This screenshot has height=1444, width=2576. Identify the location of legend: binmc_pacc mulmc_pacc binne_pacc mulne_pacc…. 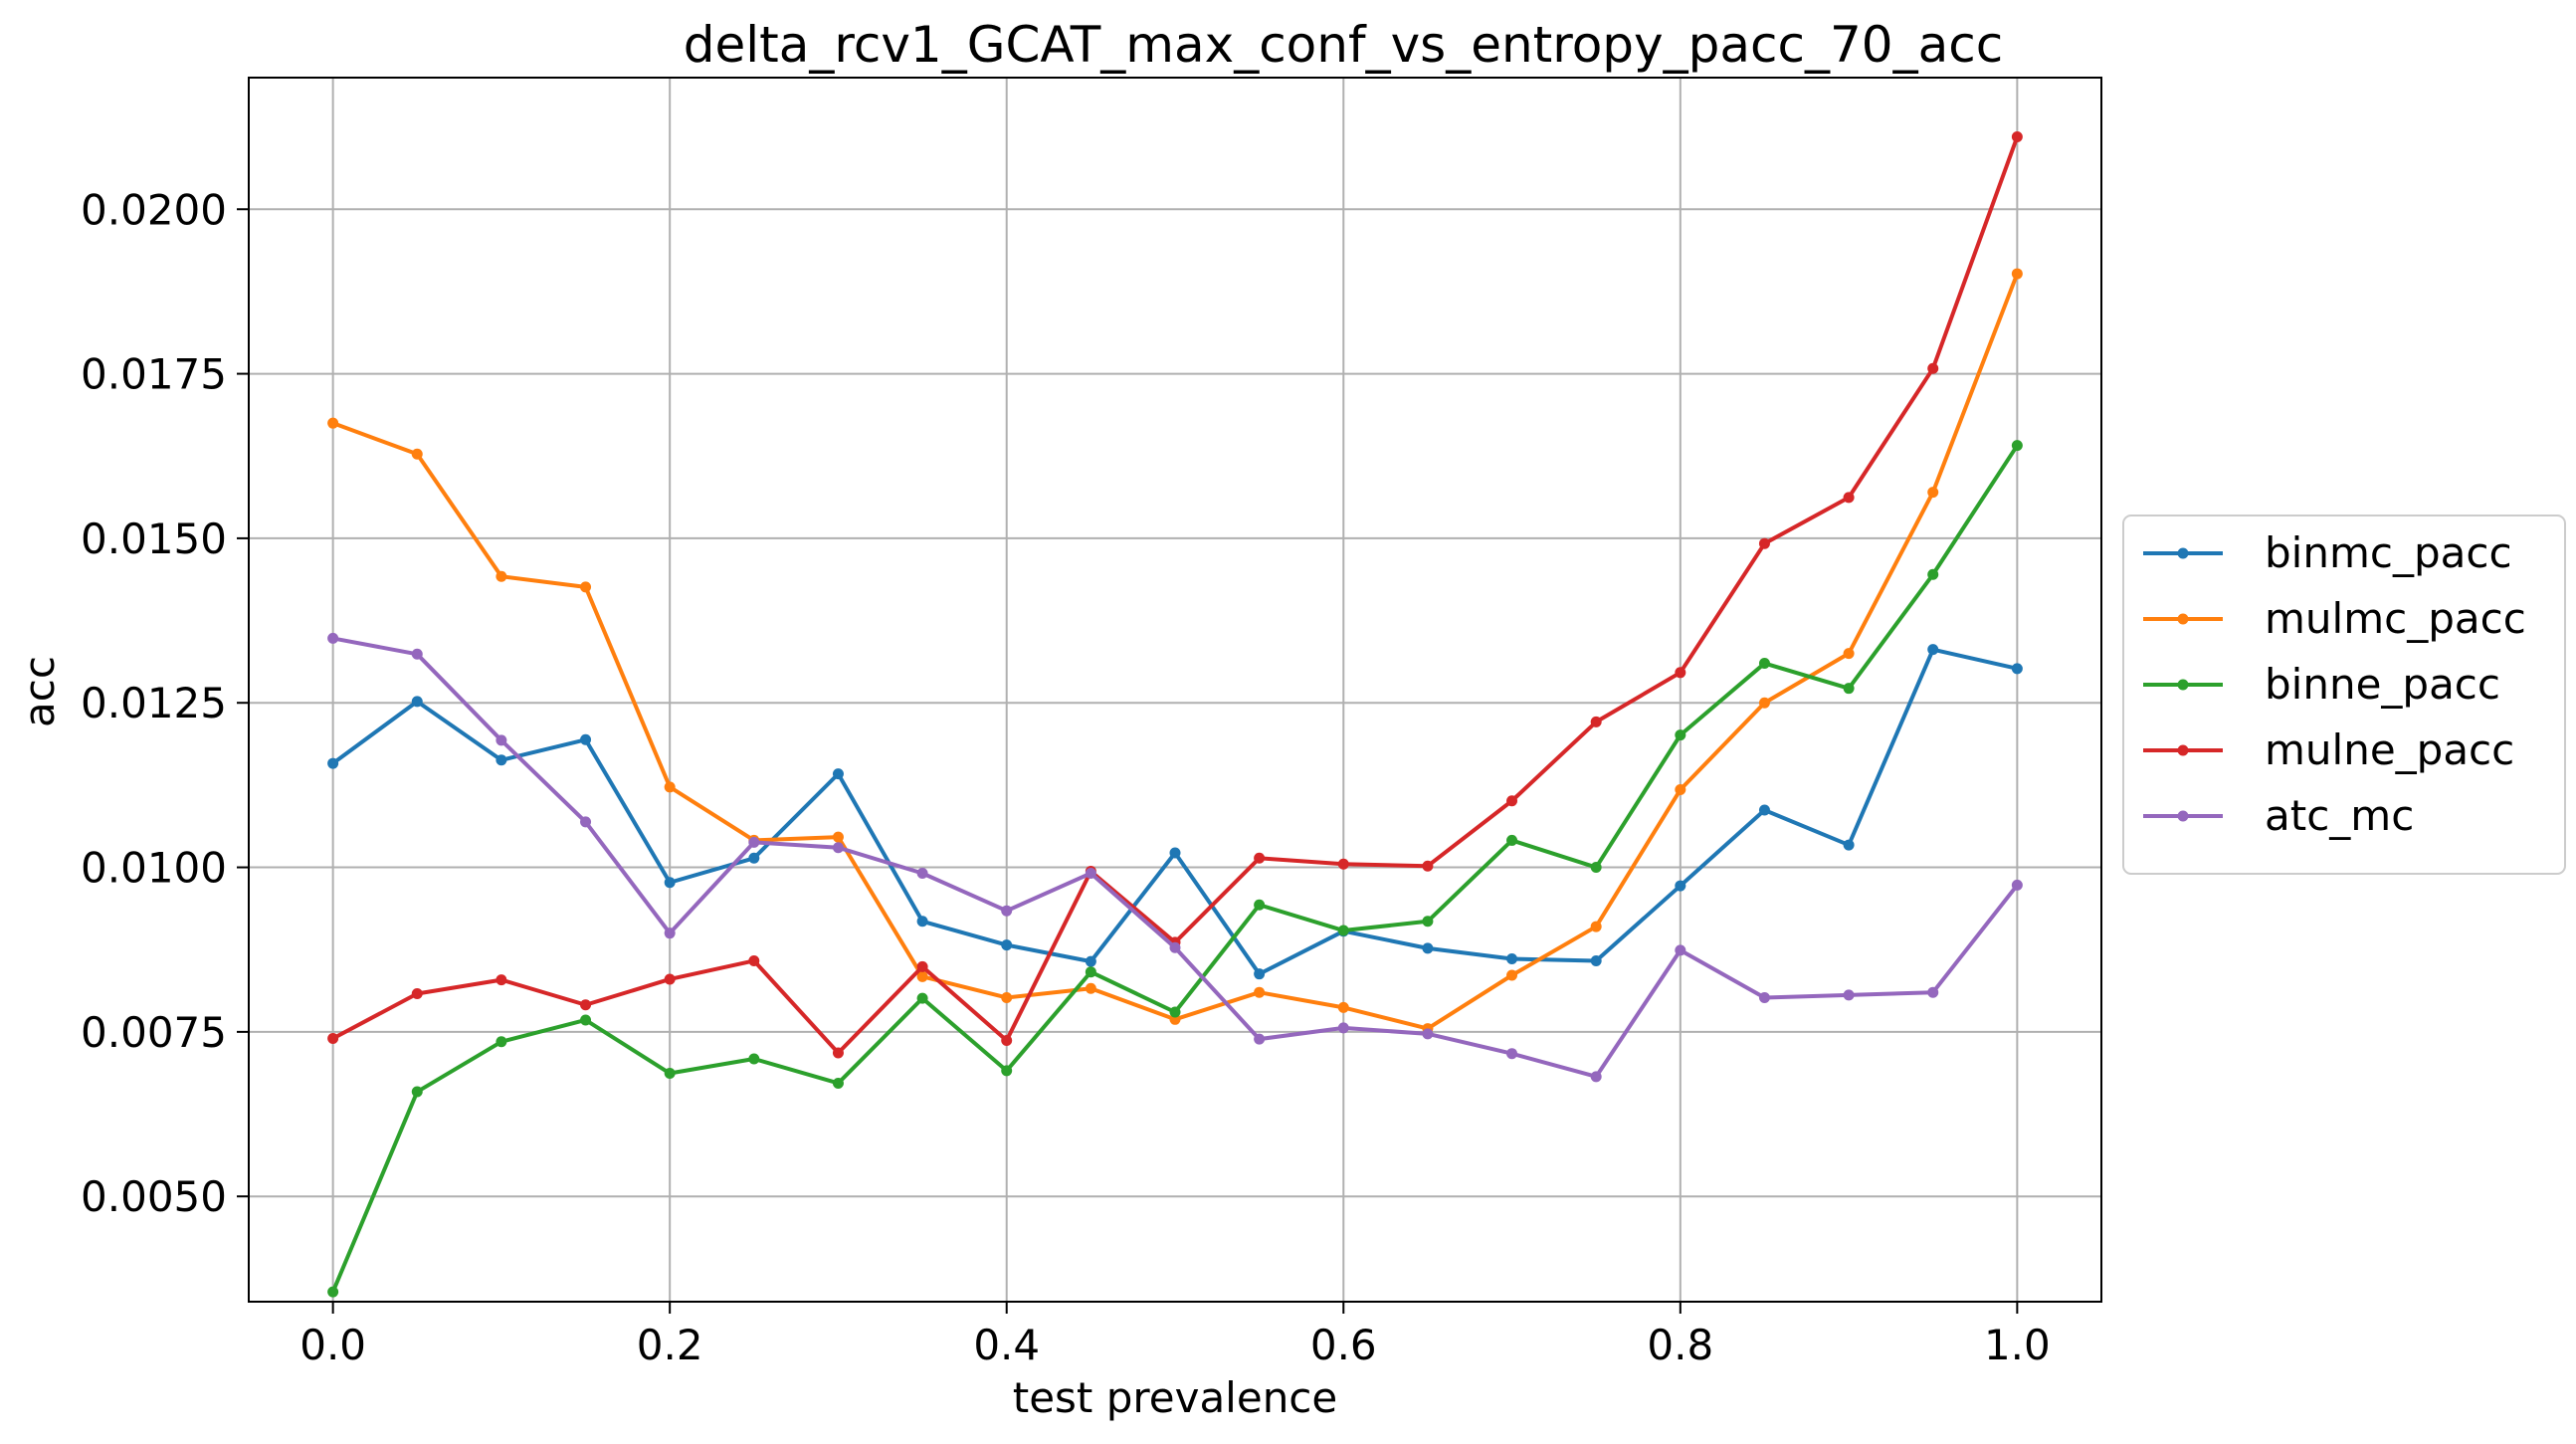
(2344, 695).